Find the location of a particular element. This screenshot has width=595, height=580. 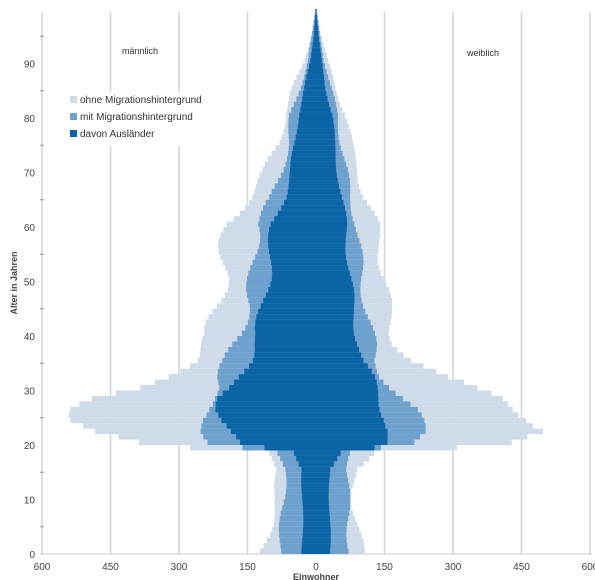

x-tick-label: 150 is located at coordinates (384, 567).